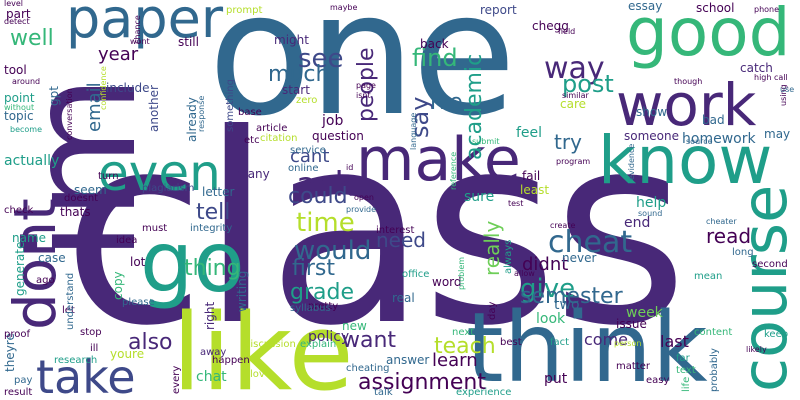 The image size is (800, 400). I want to click on word-see: see, so click(321, 59).